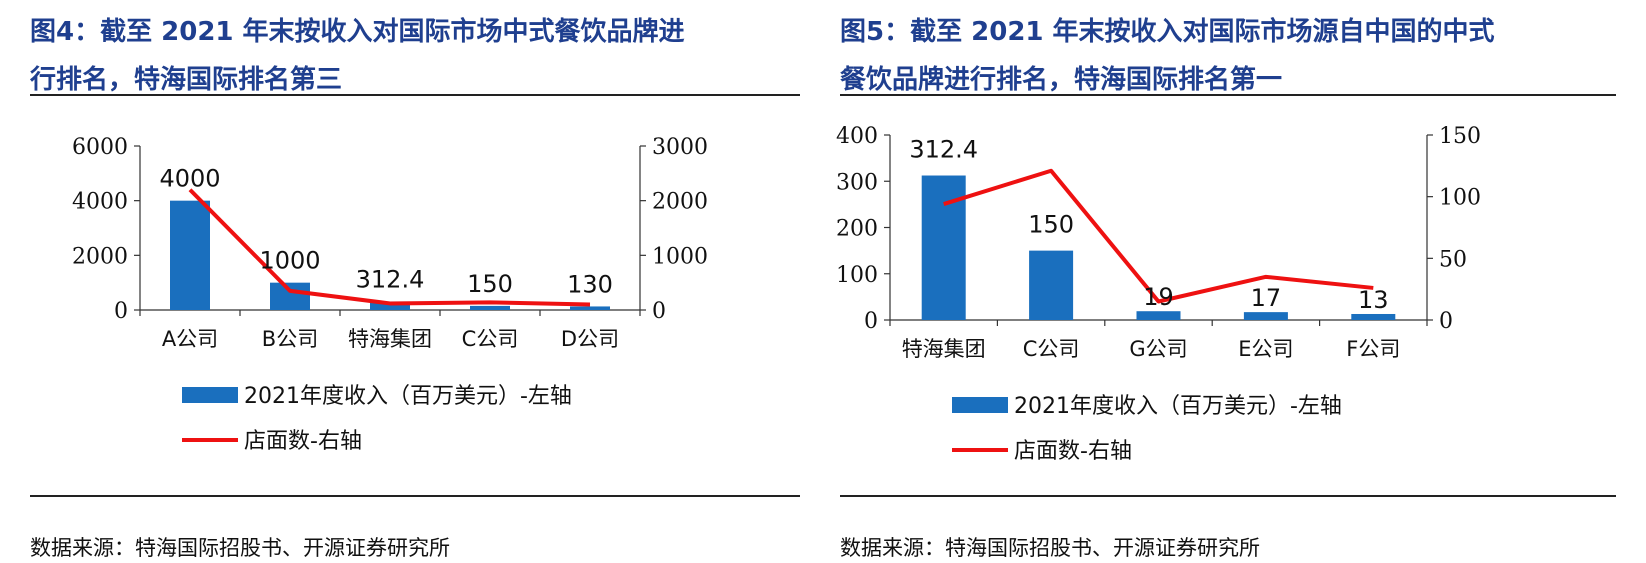 Image resolution: width=1646 pixels, height=563 pixels. Describe the element at coordinates (1158, 349) in the screenshot. I see `x-category-label: G公司` at that location.